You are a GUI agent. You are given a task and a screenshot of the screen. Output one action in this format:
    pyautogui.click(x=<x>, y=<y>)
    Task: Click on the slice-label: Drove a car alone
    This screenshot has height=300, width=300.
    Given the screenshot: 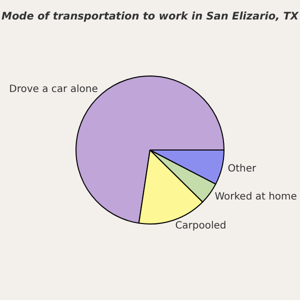 What is the action you would take?
    pyautogui.click(x=53, y=89)
    